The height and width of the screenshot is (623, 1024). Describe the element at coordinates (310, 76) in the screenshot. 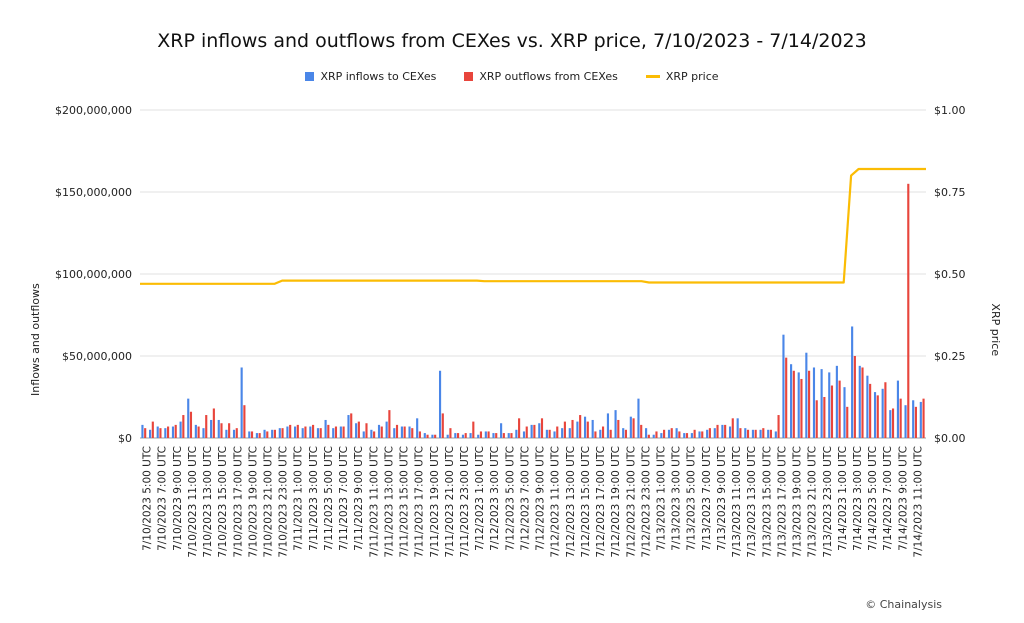

I see `legend-swatch-inflows` at that location.